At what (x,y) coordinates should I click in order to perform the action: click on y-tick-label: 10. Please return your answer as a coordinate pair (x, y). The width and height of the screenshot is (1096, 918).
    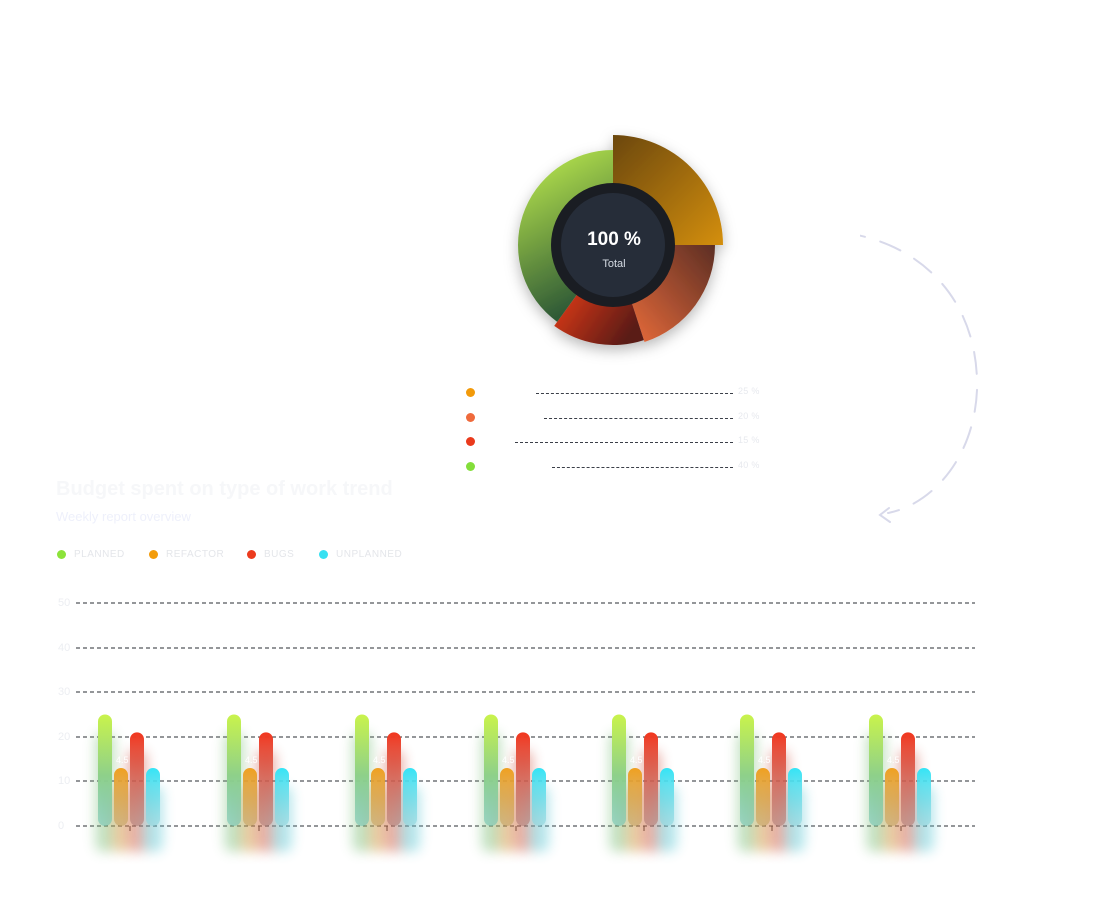
    Looking at the image, I should click on (64, 781).